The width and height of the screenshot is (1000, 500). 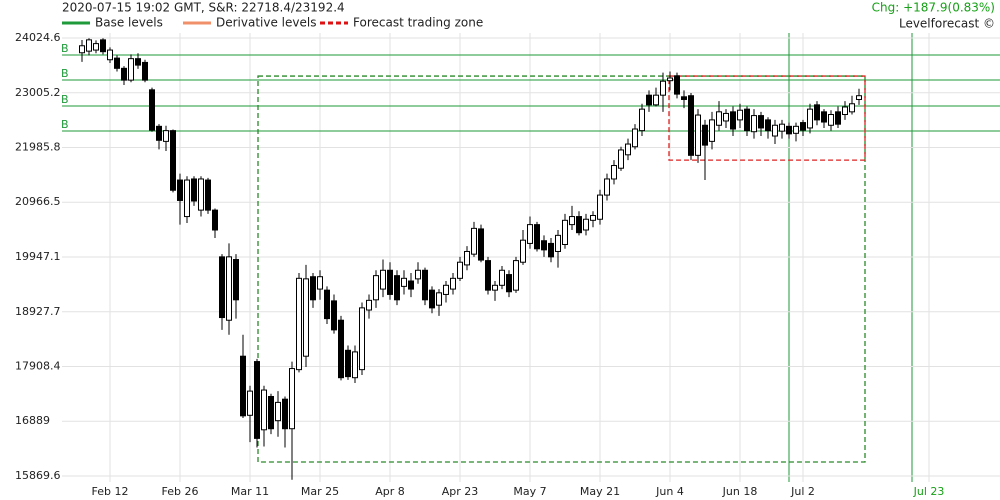 I want to click on x-tick-label: Feb 26, so click(x=180, y=491).